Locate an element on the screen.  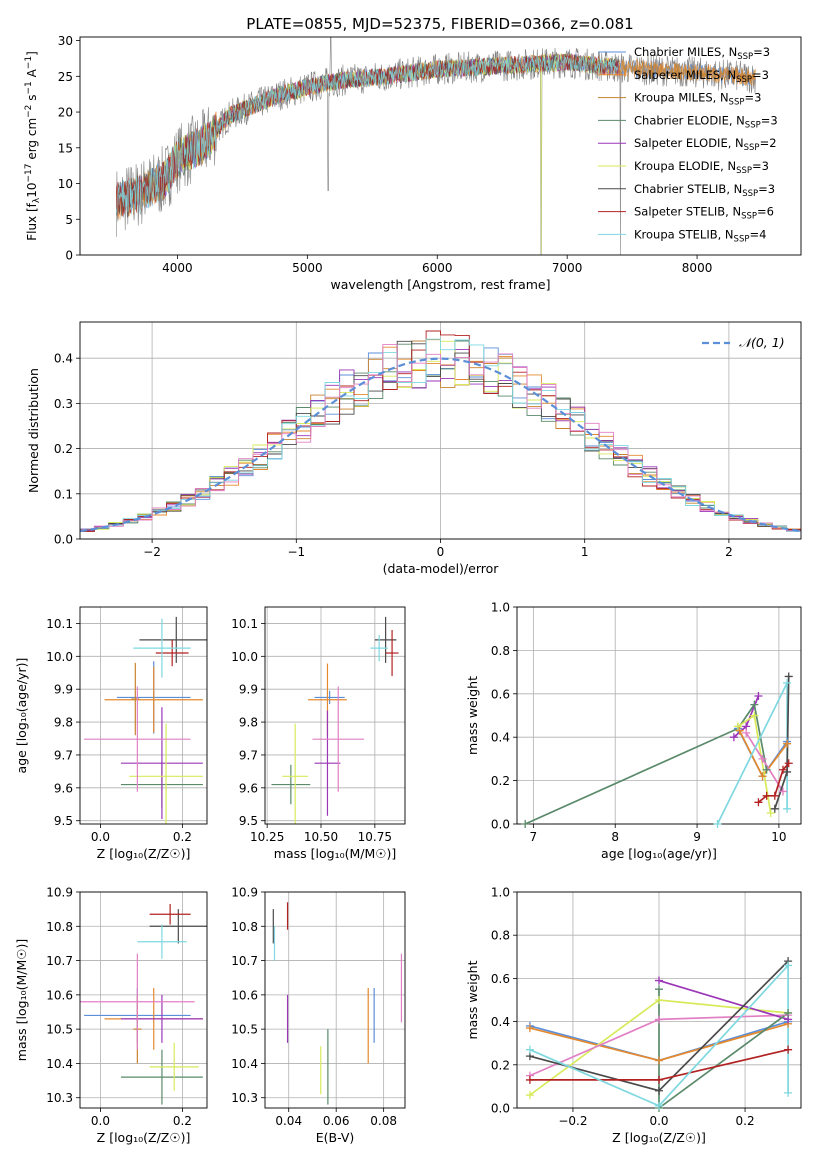
x-tick-label: 8 is located at coordinates (615, 837).